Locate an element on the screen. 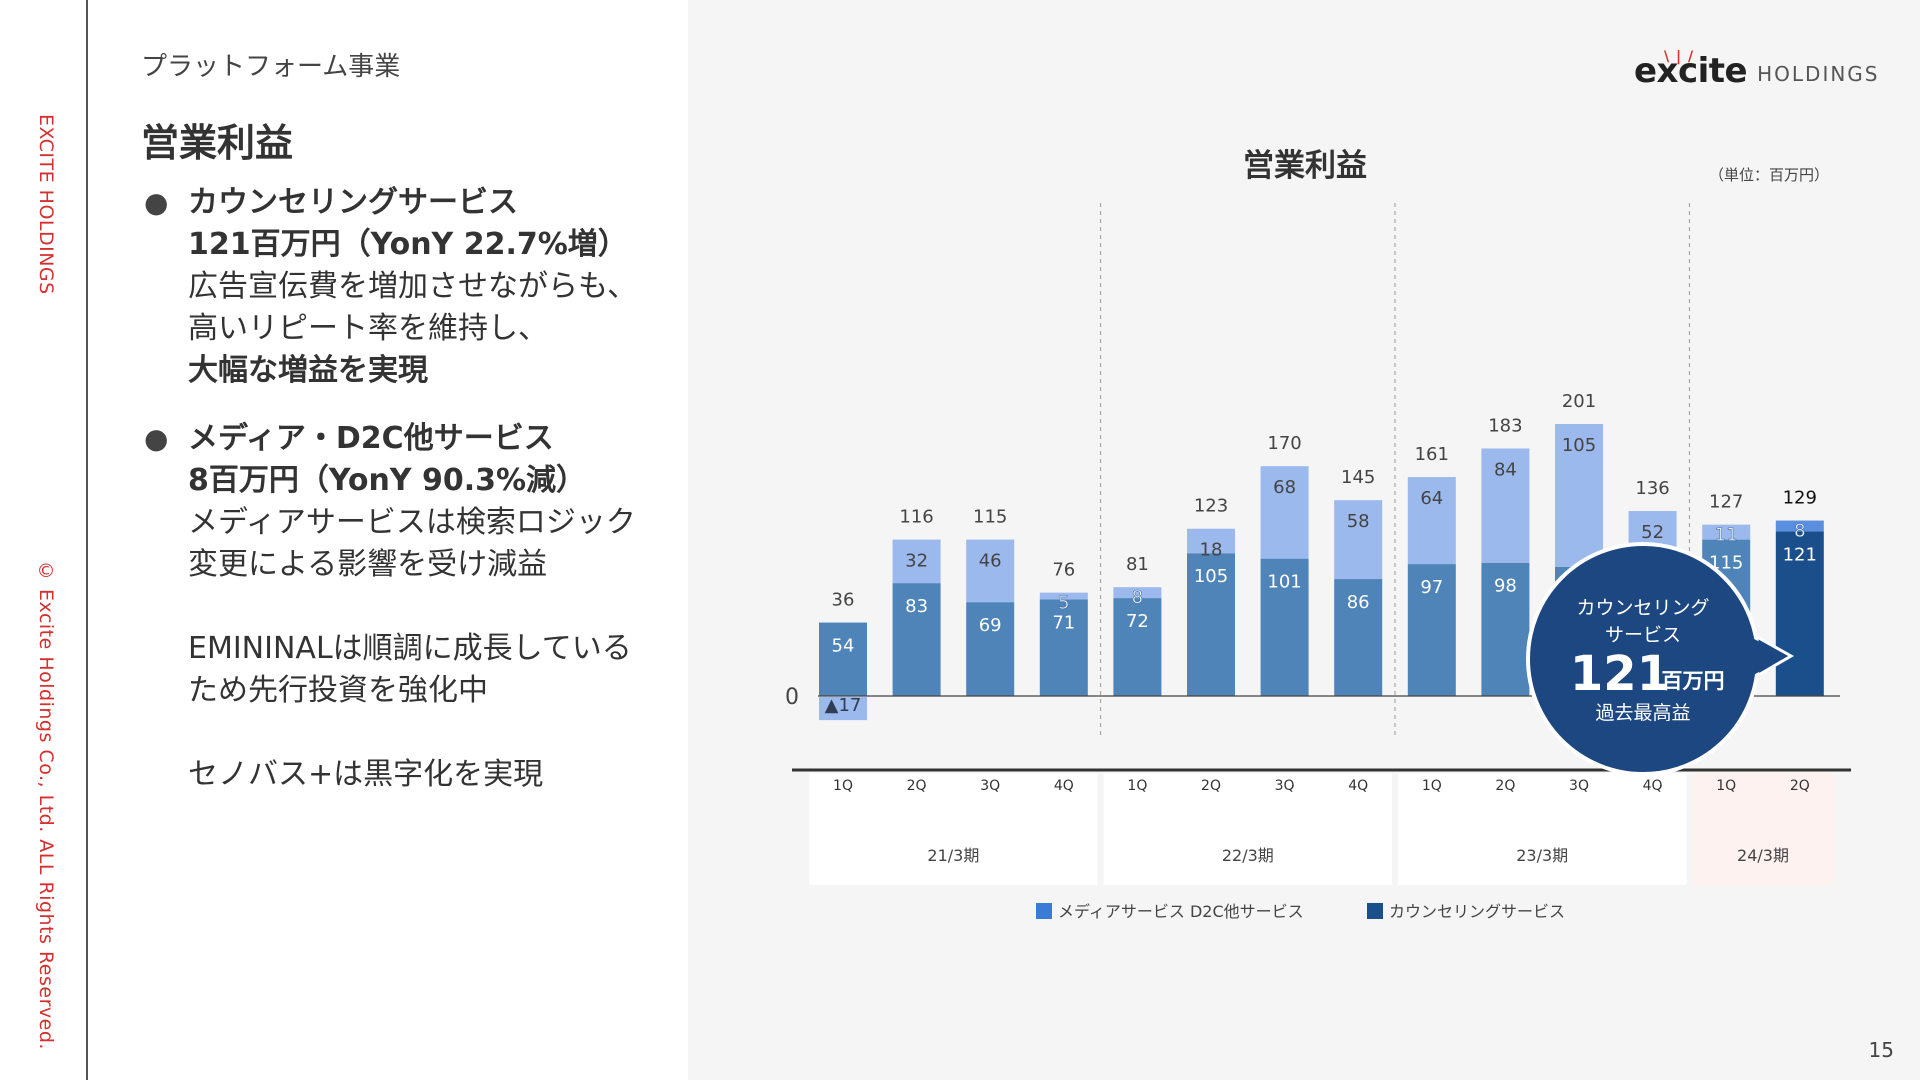  excite-holdings-logo: \ | / excite HOLDINGS is located at coordinates (1757, 66).